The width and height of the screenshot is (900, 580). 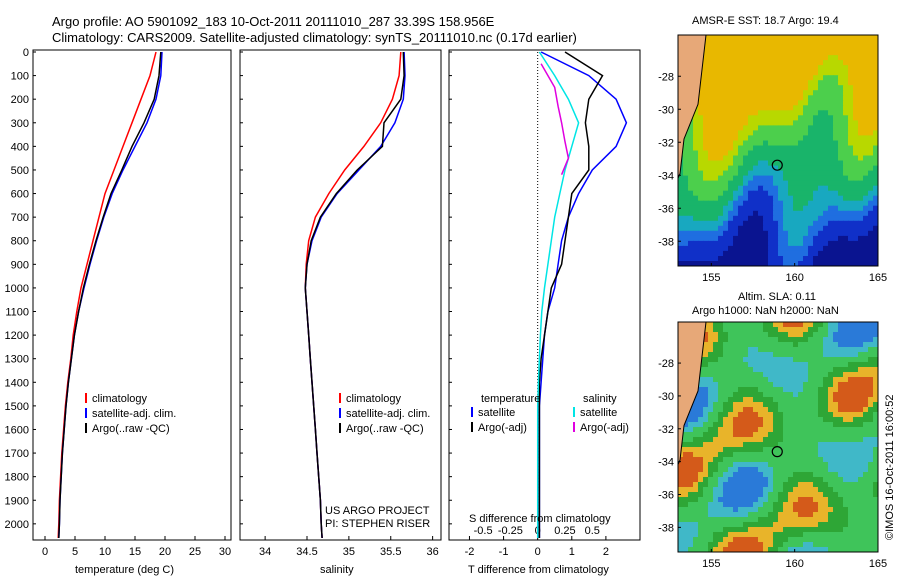 I want to click on land-sla_map, so click(x=692, y=393).